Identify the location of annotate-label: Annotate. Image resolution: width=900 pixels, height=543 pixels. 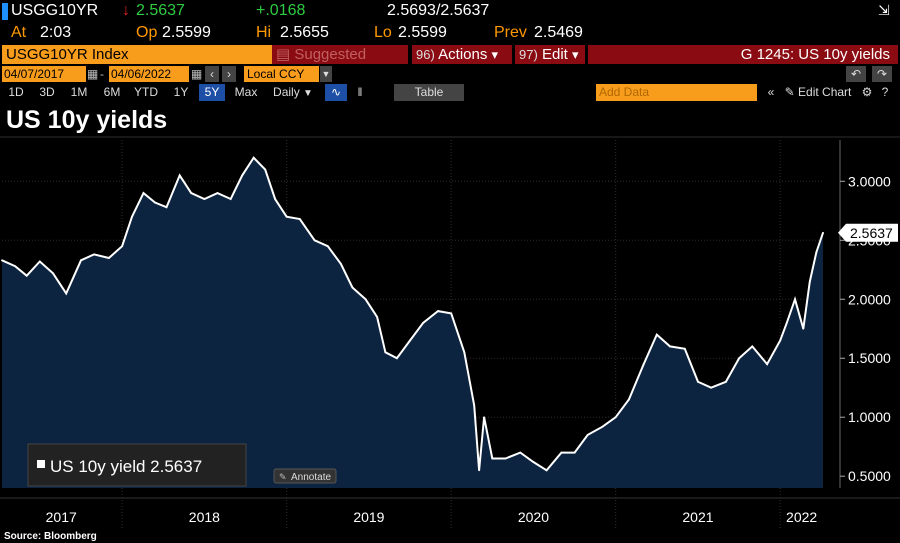
(311, 477).